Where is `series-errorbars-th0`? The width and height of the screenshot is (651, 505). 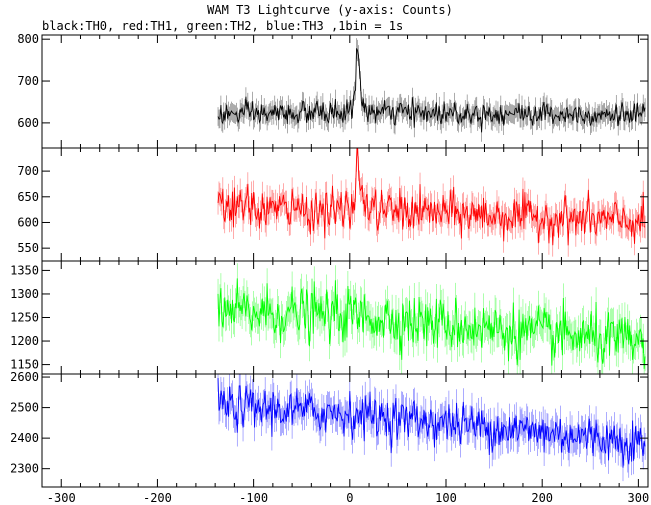 series-errorbars-th0 is located at coordinates (431, 90).